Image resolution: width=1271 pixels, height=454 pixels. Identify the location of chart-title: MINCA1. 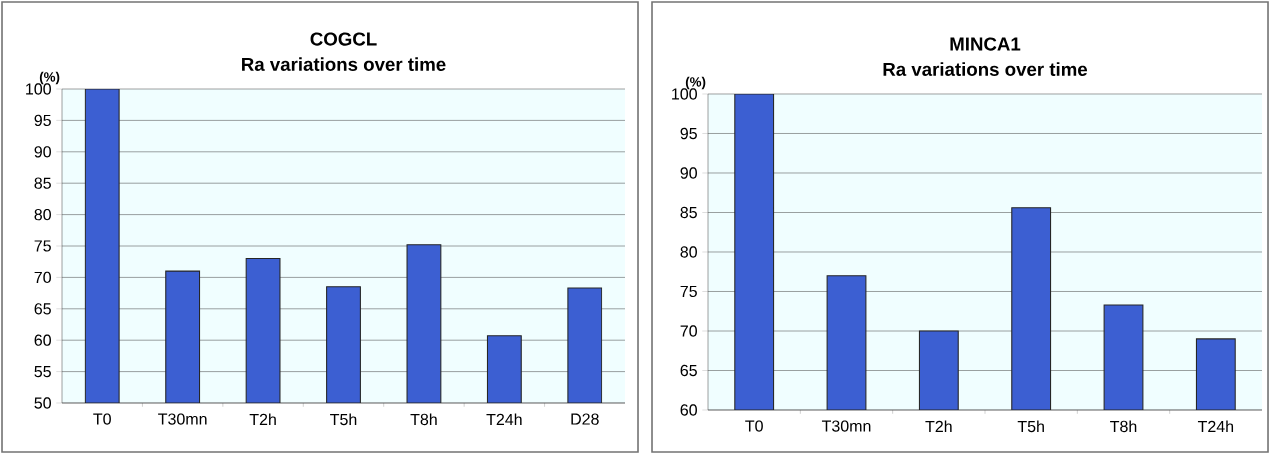
(985, 44).